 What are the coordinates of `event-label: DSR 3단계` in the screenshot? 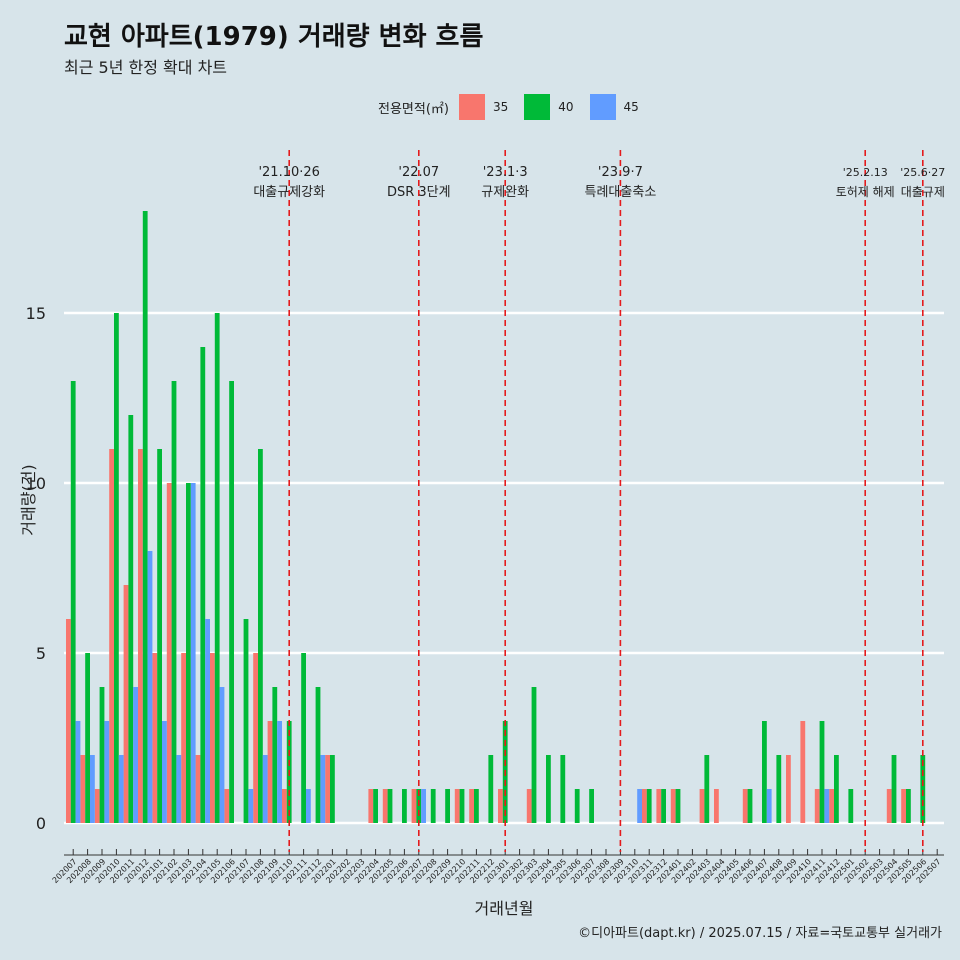 It's located at (419, 192).